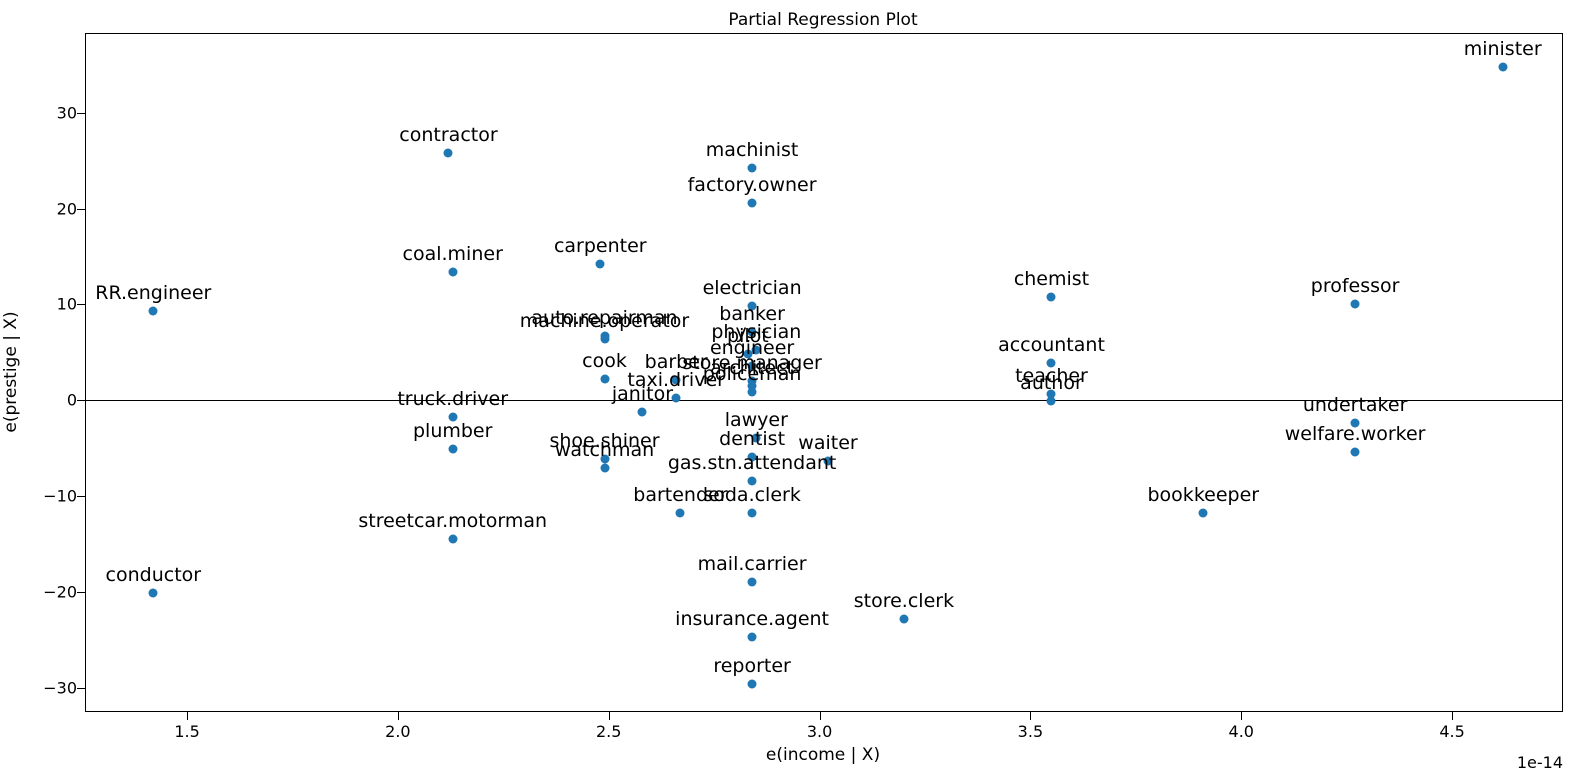 The height and width of the screenshot is (781, 1580). What do you see at coordinates (824, 401) in the screenshot?
I see `zero-reference-line` at bounding box center [824, 401].